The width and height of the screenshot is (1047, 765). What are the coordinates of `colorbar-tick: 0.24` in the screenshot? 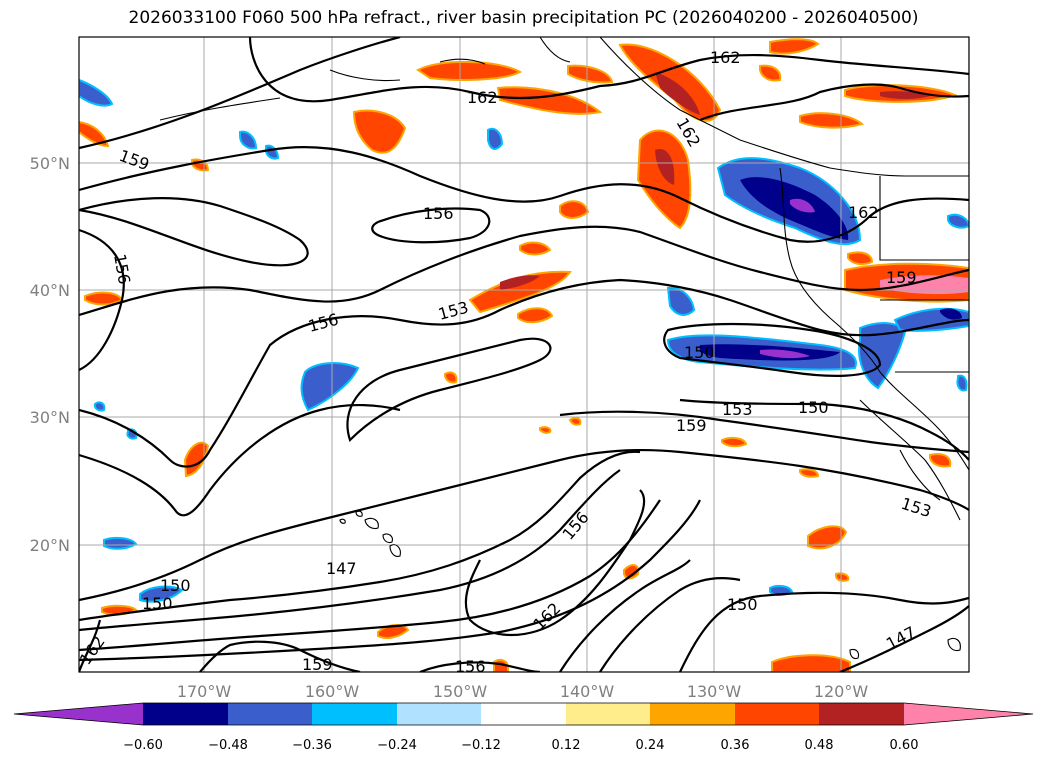 It's located at (650, 745).